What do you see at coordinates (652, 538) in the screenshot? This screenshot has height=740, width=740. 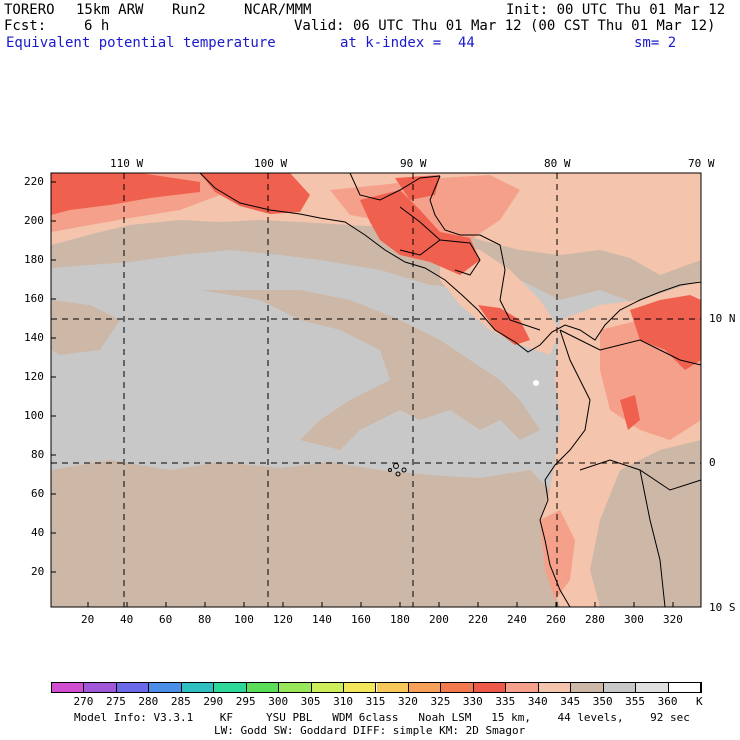 I see `border-peru-brazil` at bounding box center [652, 538].